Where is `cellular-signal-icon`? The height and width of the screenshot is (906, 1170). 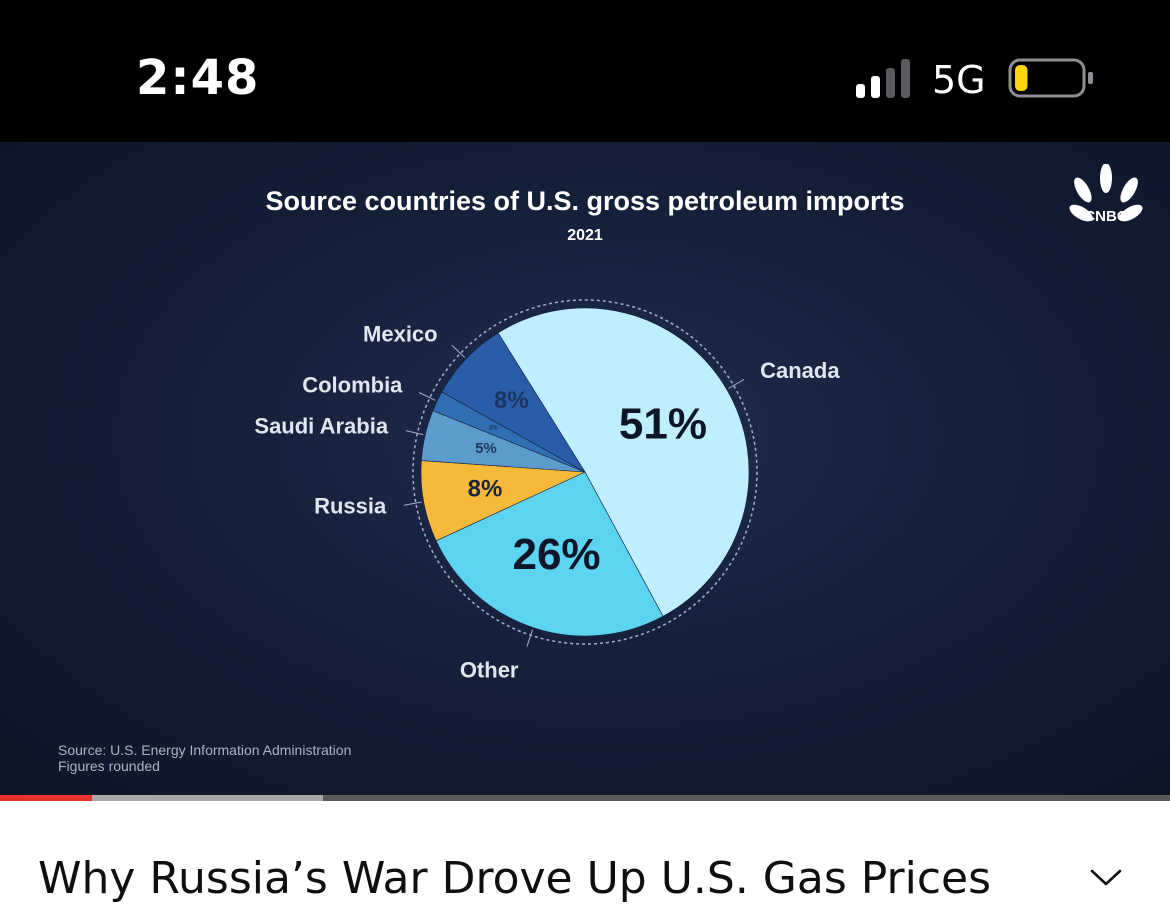 cellular-signal-icon is located at coordinates (883, 78).